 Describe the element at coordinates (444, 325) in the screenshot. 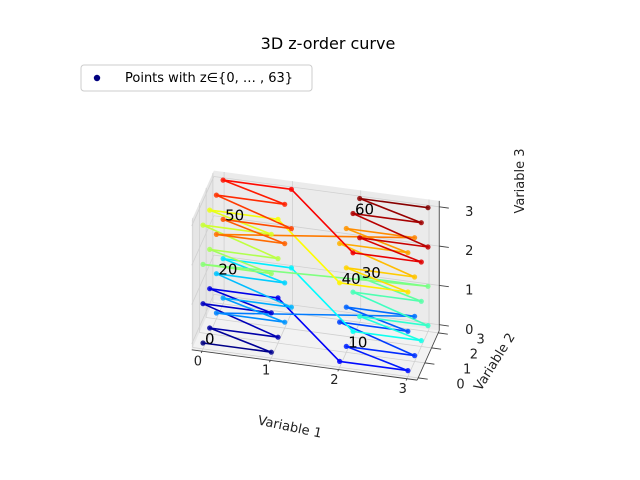

I see `z-tick` at that location.